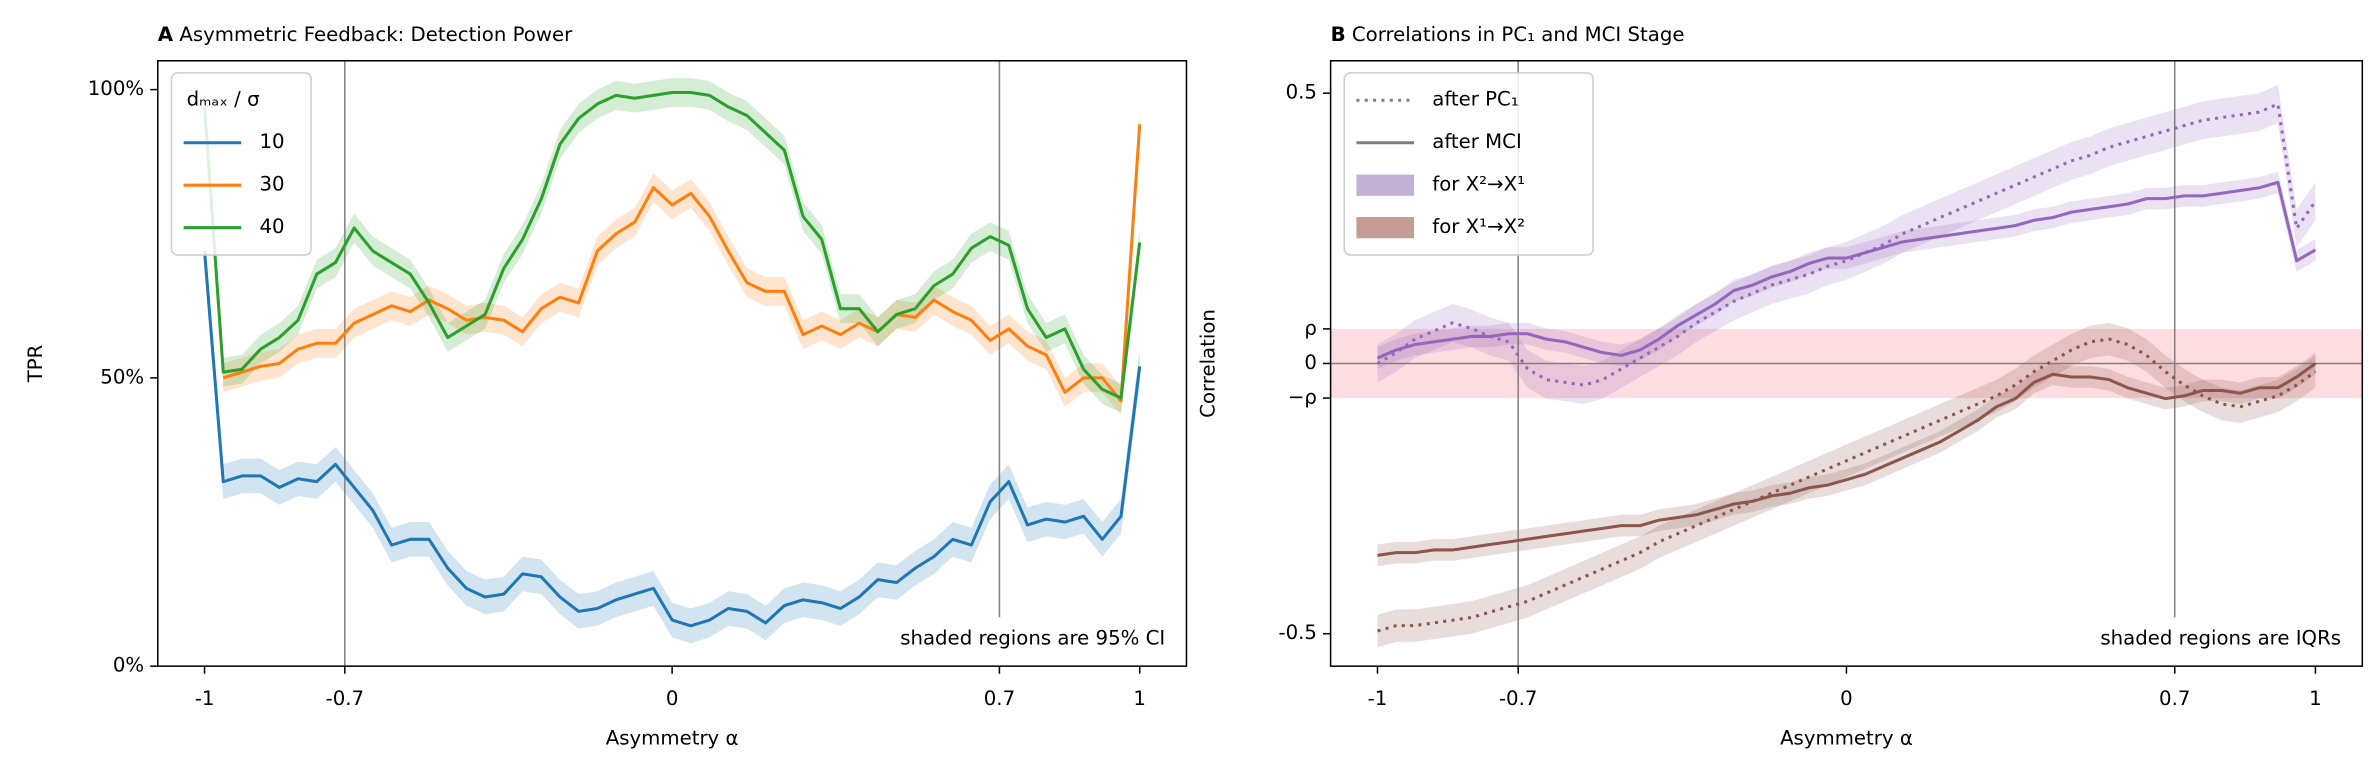 The image size is (2379, 777). I want to click on annotation: shaded regions are 95% CI, so click(1032, 637).